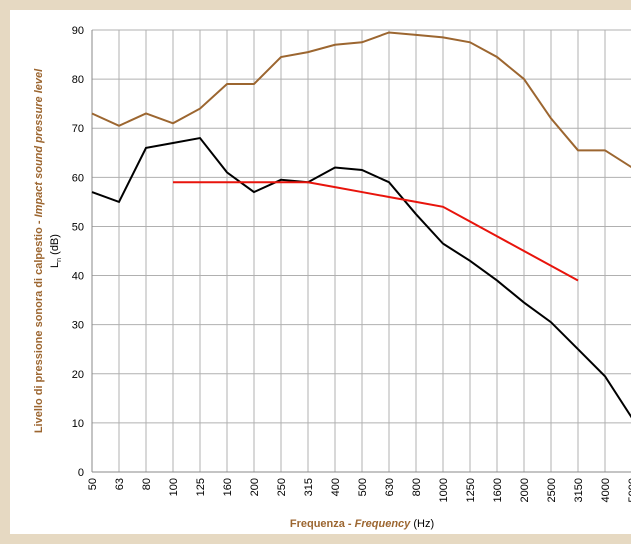 The width and height of the screenshot is (631, 544). Describe the element at coordinates (39, 222) in the screenshot. I see `y-label-part: -` at that location.